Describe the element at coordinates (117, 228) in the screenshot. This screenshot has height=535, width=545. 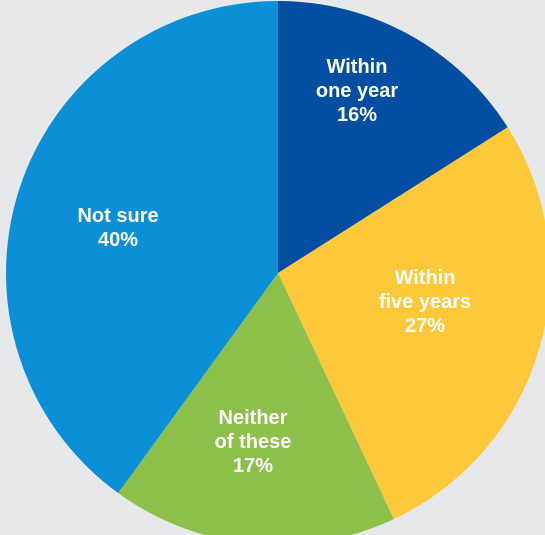
I see `slice-label: Not sure 40%` at that location.